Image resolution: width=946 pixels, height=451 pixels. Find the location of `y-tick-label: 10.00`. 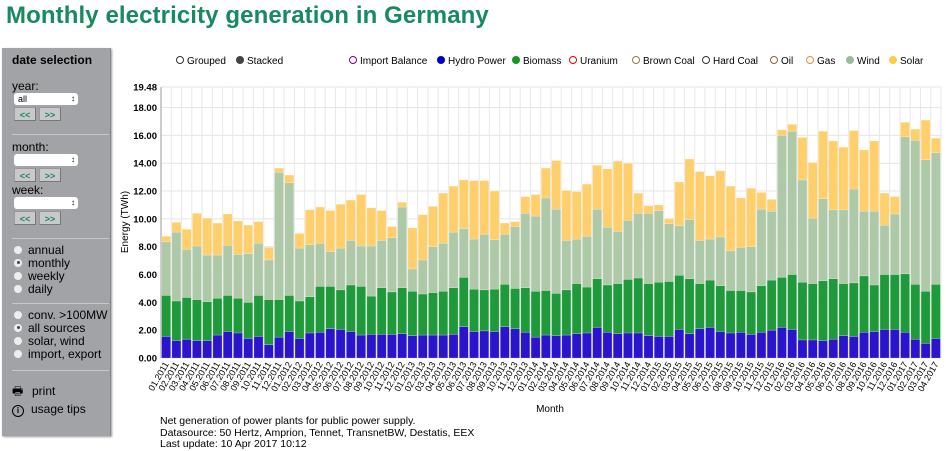

y-tick-label: 10.00 is located at coordinates (145, 219).